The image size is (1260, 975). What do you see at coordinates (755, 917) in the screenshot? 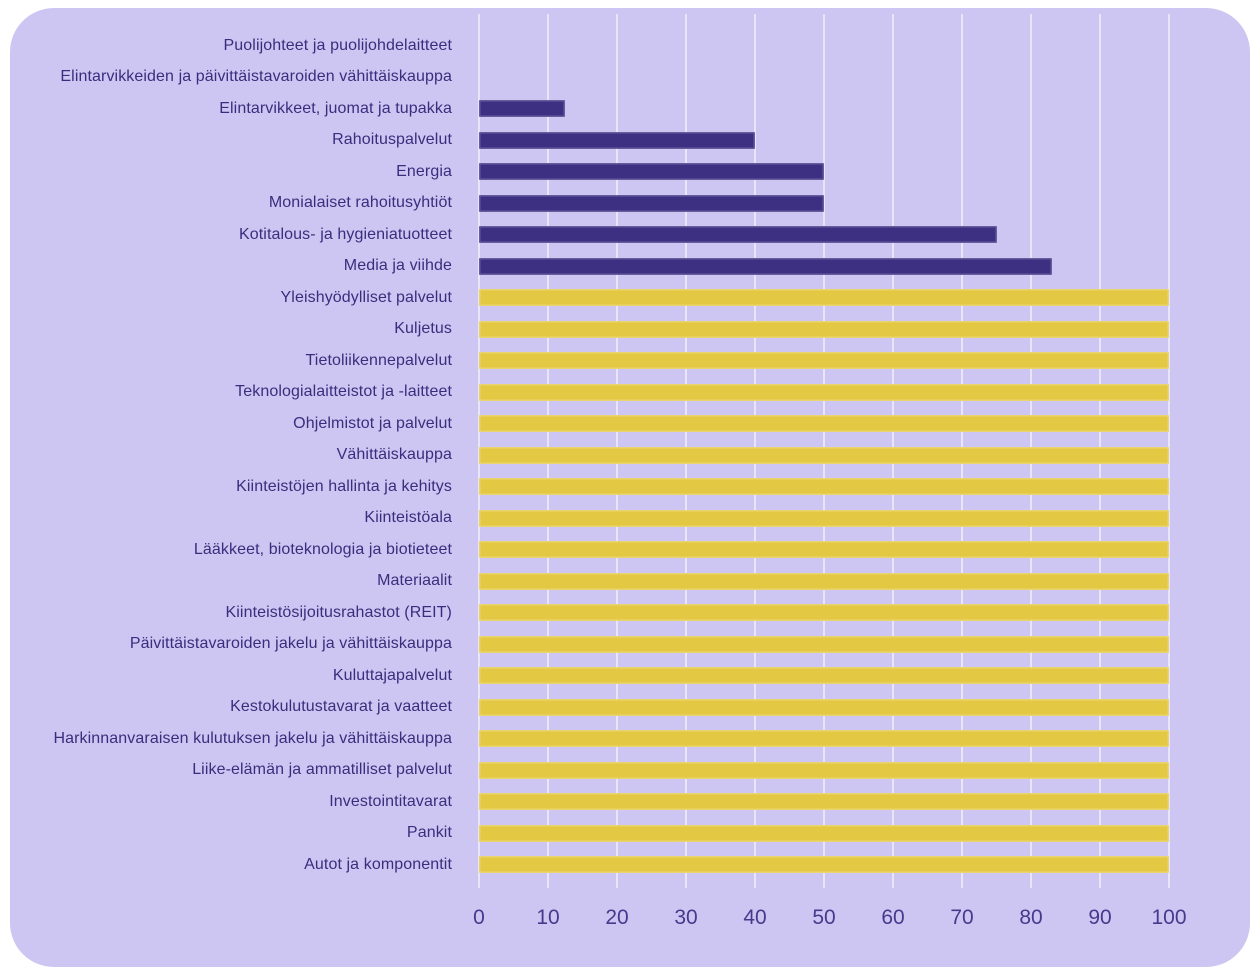
I see `x-tick-label: 40` at bounding box center [755, 917].